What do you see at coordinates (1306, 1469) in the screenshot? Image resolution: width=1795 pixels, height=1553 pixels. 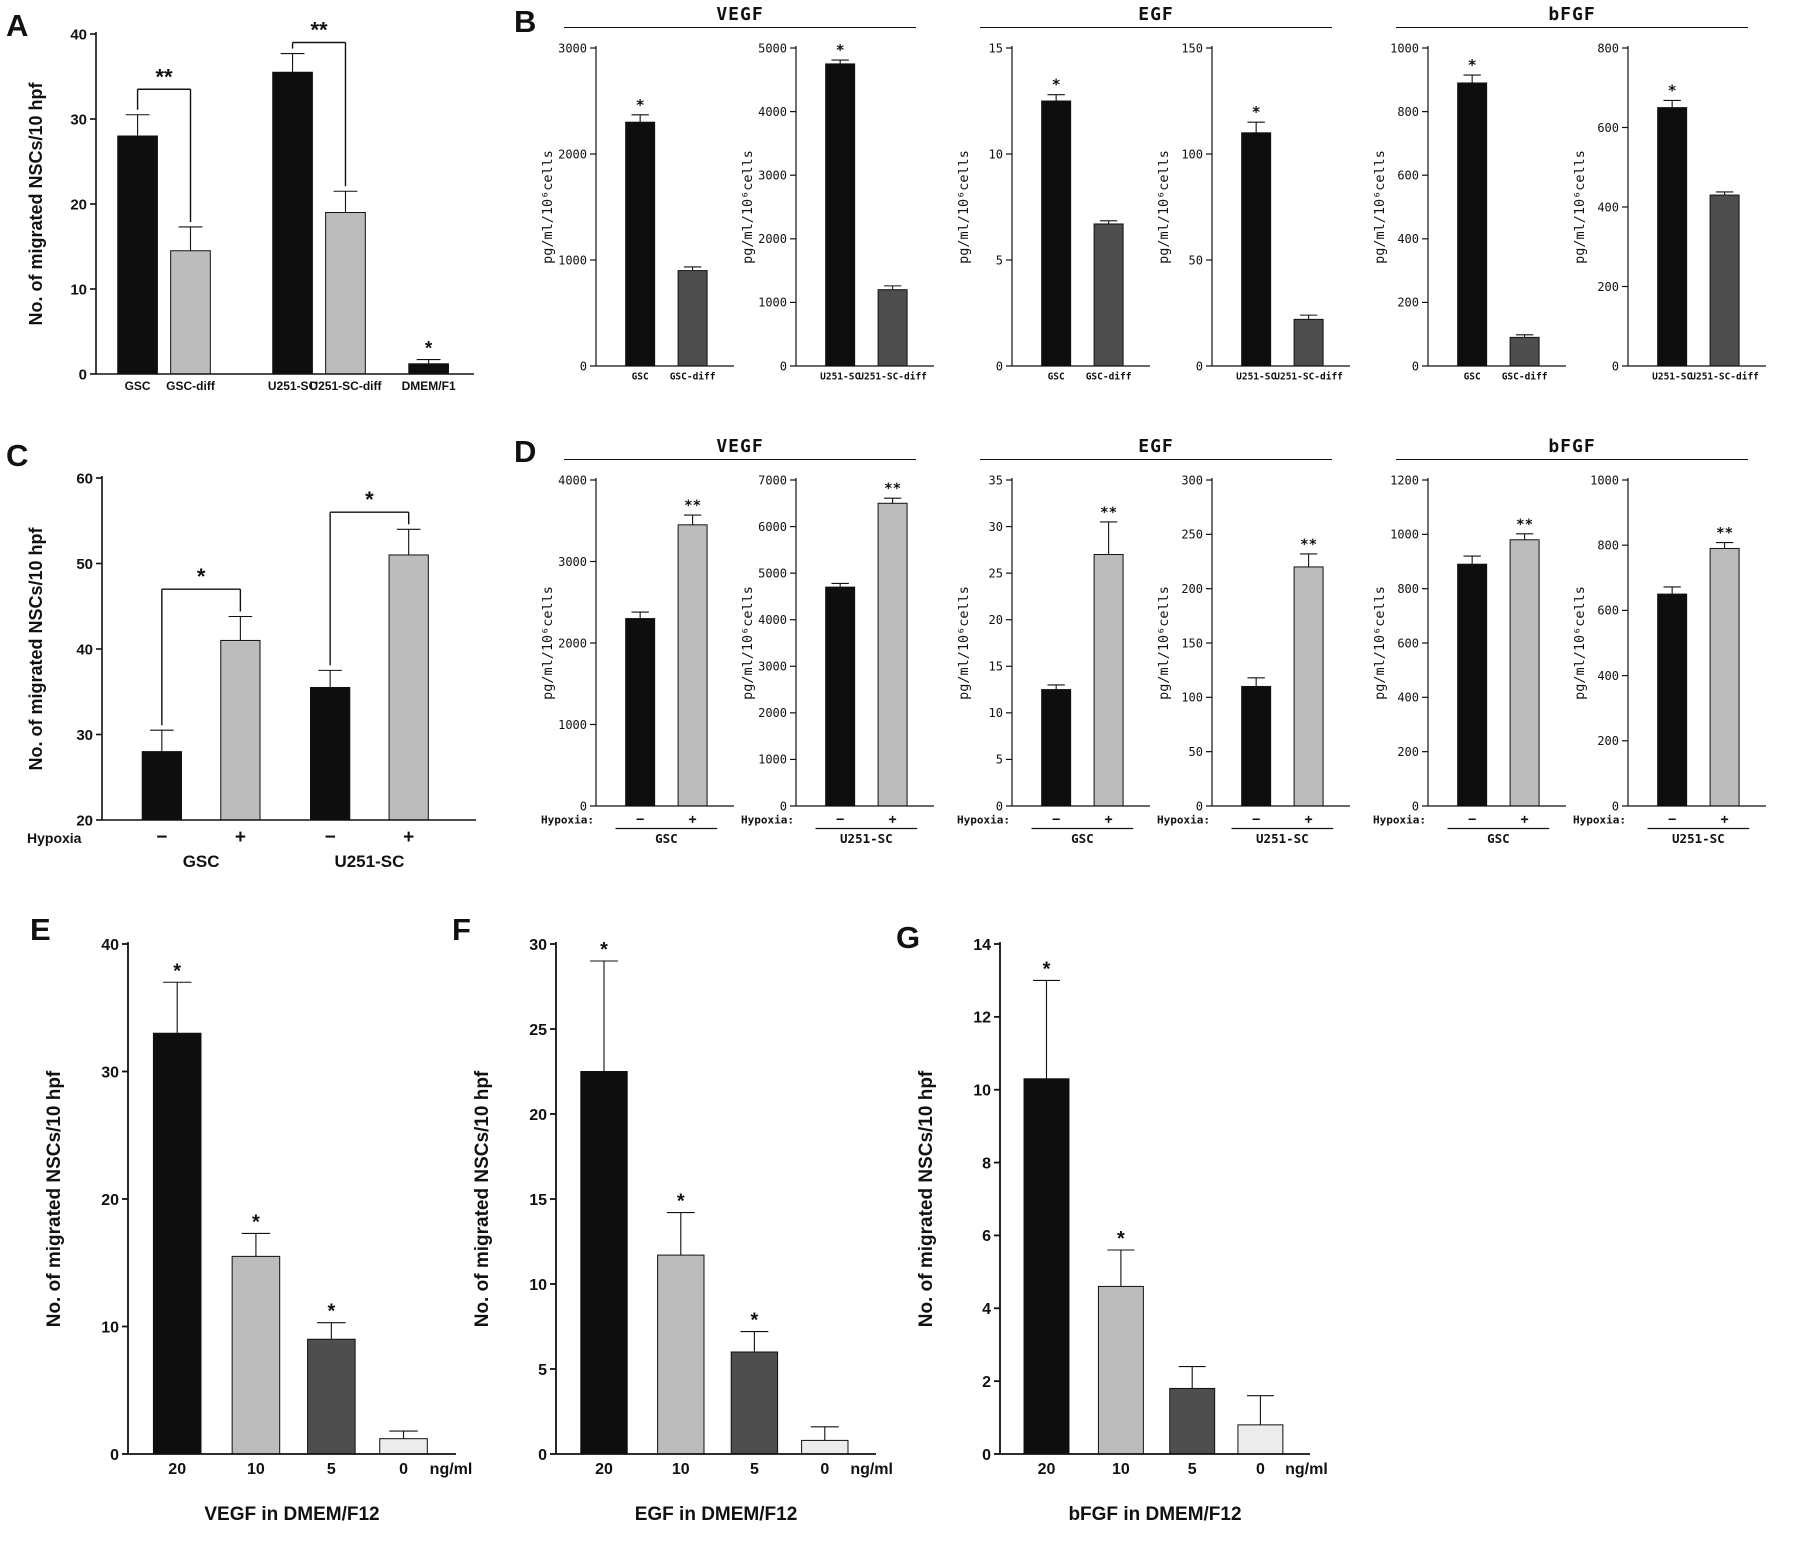 I see `svg-text: ng/ml` at bounding box center [1306, 1469].